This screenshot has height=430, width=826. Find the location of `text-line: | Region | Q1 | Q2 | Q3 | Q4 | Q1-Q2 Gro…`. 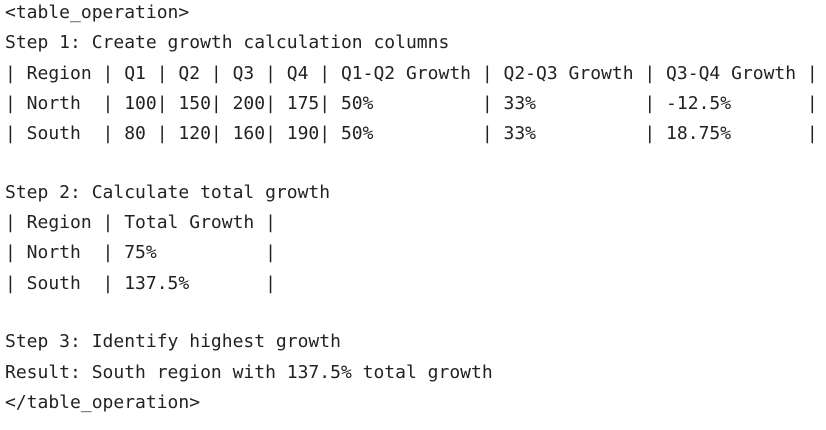

text-line: | Region | Q1 | Q2 | Q3 | Q4 | Q1-Q2 Gro… is located at coordinates (411, 73).